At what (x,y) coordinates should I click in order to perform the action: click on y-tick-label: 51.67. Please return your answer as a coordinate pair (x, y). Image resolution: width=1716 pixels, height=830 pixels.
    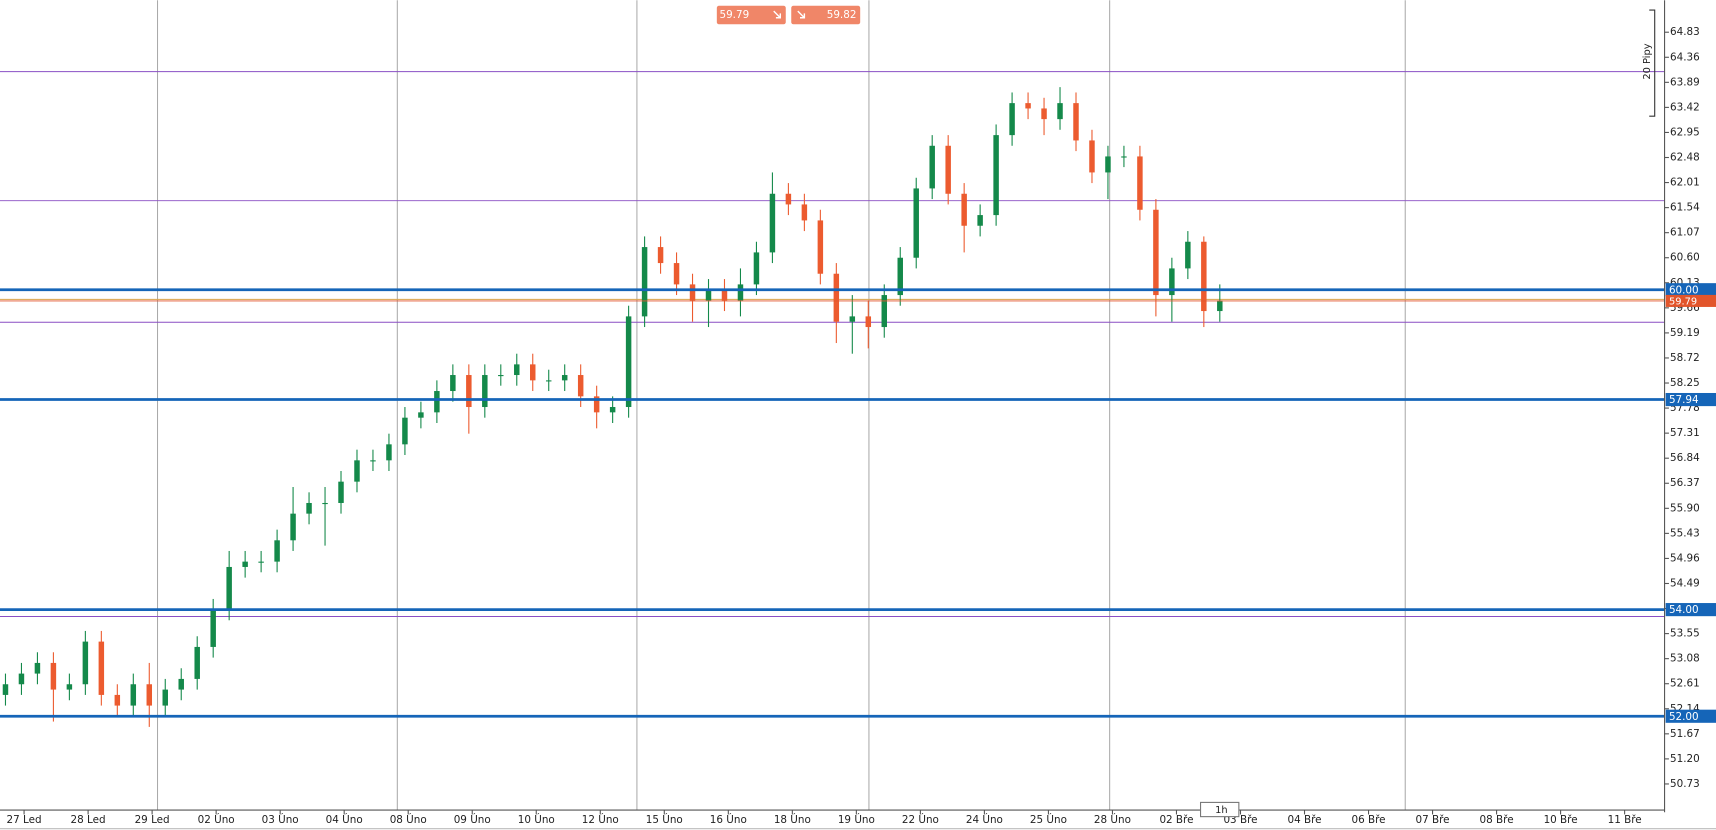
    Looking at the image, I should click on (1685, 734).